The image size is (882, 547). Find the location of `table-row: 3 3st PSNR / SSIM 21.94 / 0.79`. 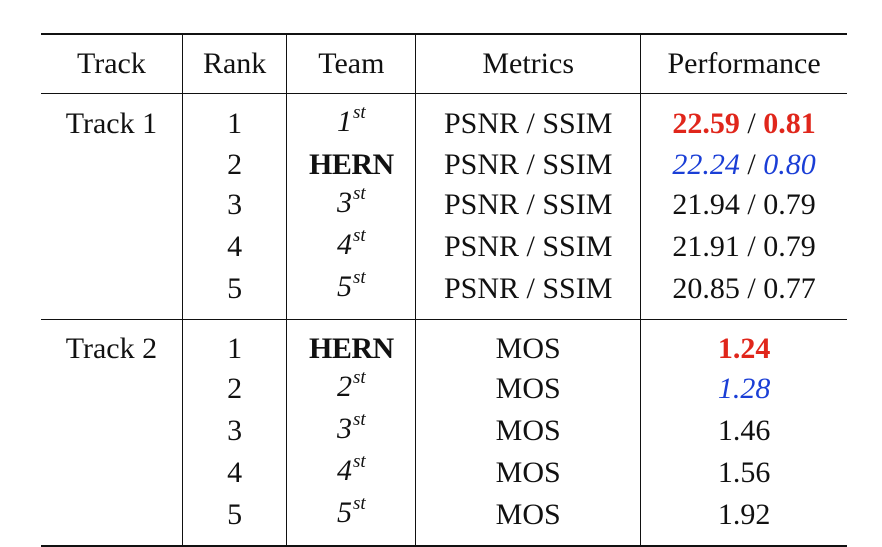

table-row: 3 3st PSNR / SSIM 21.94 / 0.79 is located at coordinates (444, 204).